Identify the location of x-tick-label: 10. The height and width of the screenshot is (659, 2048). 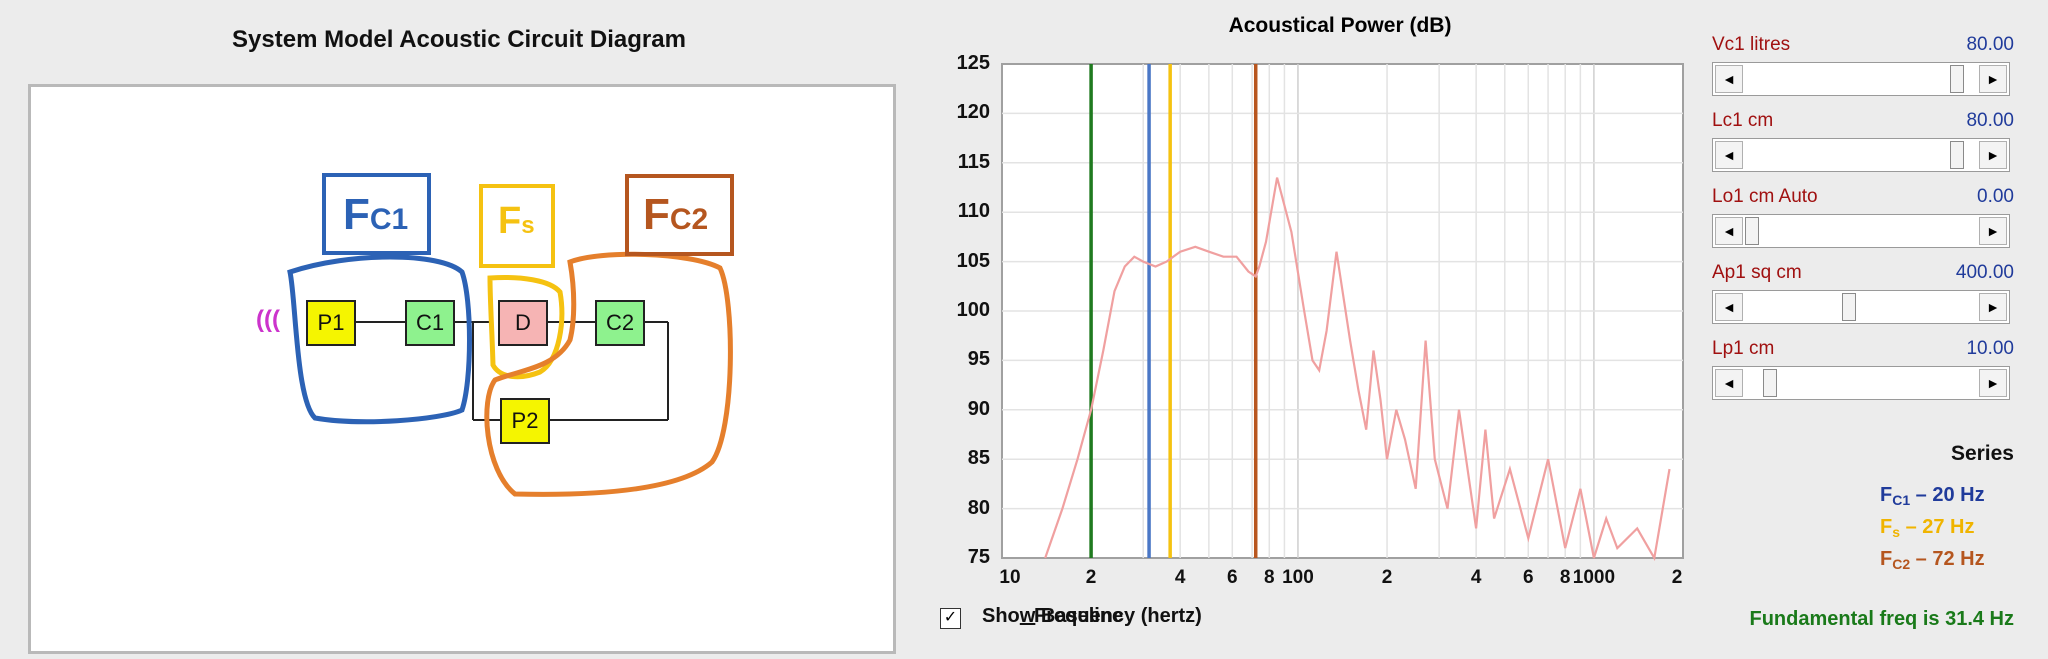
(1010, 577).